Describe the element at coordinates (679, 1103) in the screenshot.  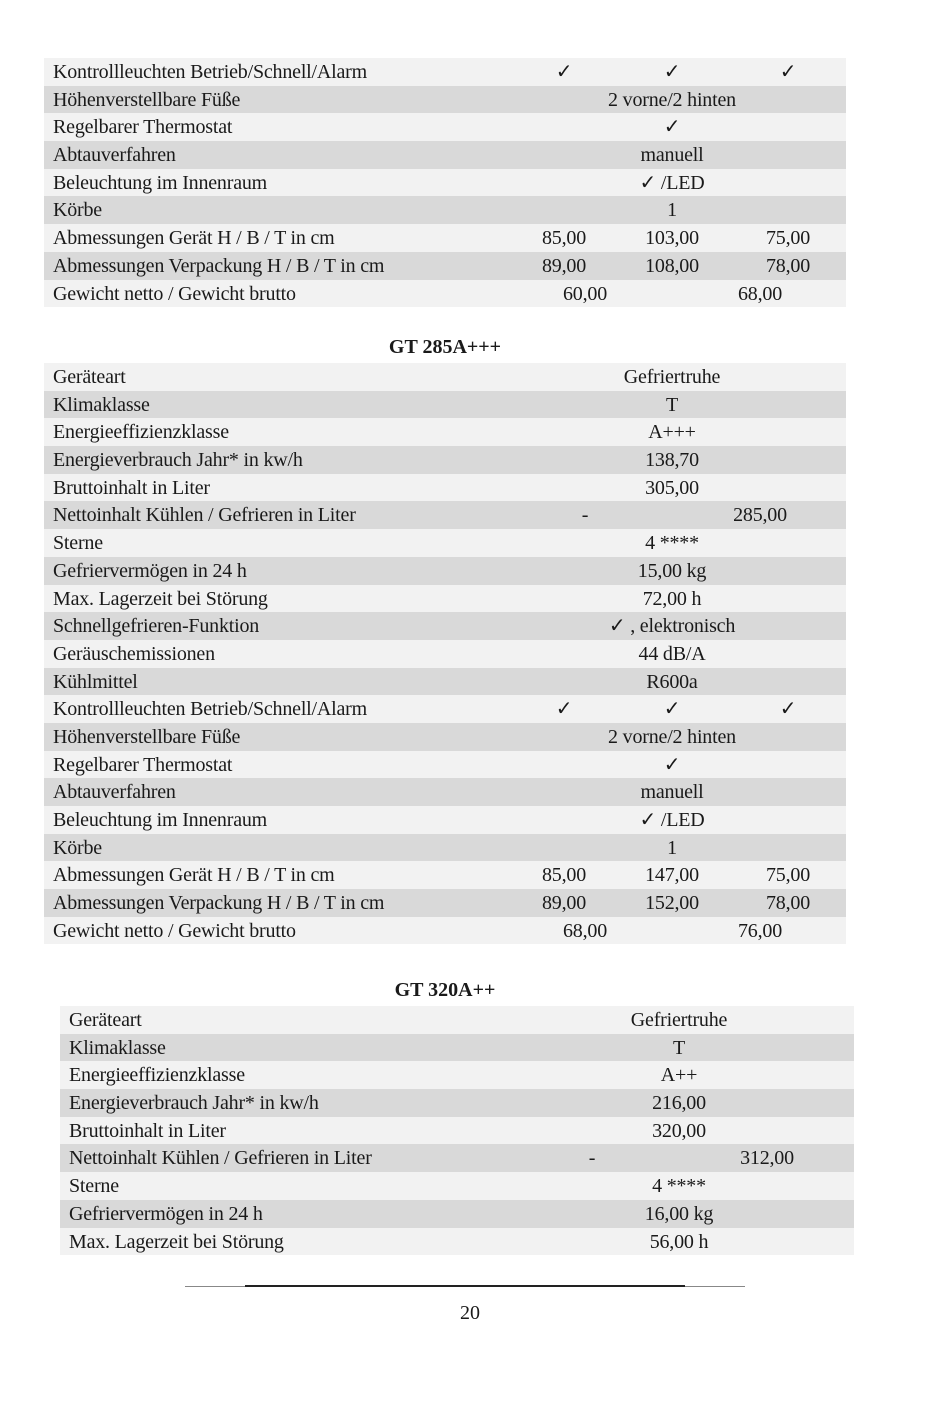
I see `row-value: 216,00` at that location.